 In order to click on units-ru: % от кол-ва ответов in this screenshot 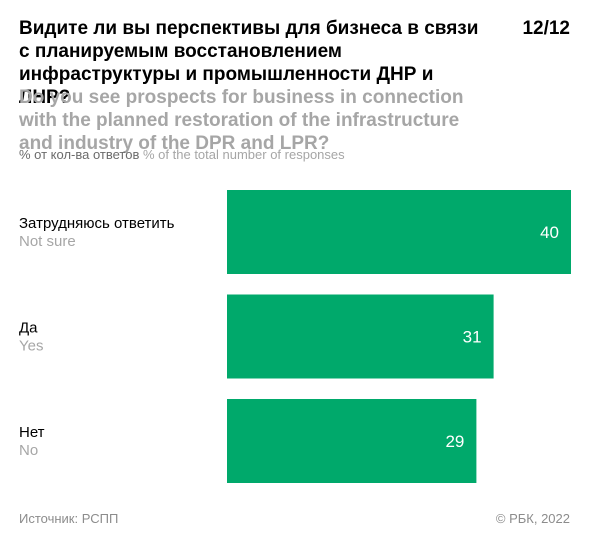, I will do `click(79, 154)`.